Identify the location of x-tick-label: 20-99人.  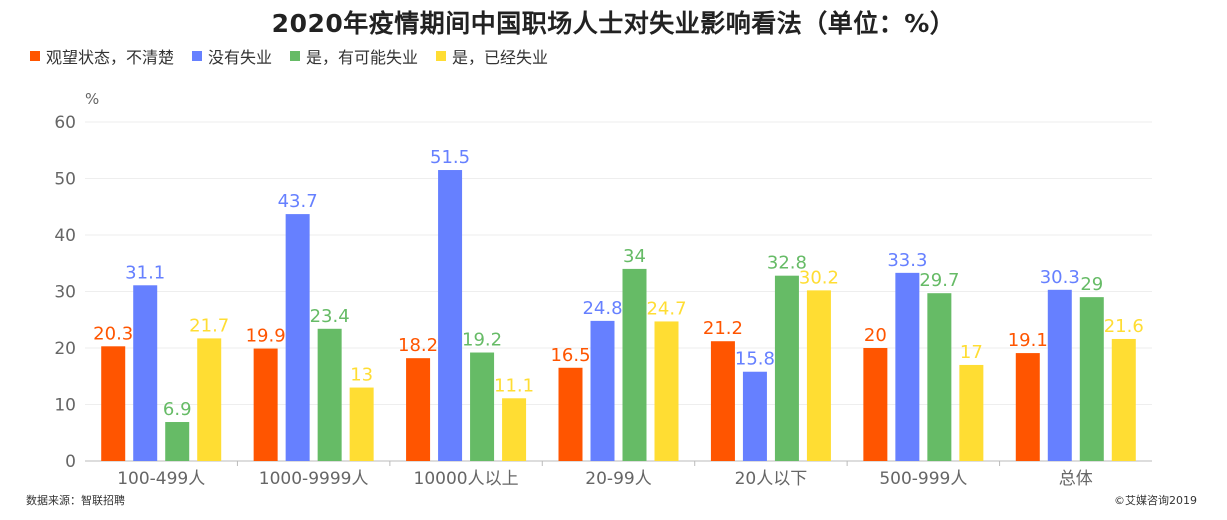
(618, 479).